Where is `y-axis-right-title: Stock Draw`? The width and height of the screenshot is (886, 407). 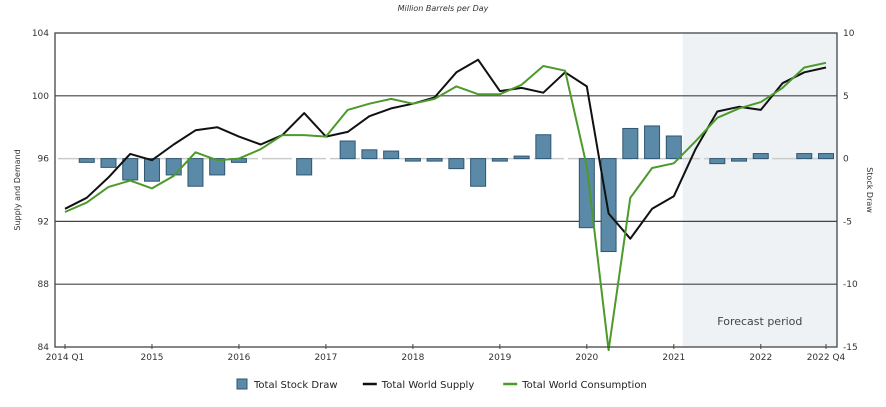
y-axis-right-title: Stock Draw is located at coordinates (869, 190).